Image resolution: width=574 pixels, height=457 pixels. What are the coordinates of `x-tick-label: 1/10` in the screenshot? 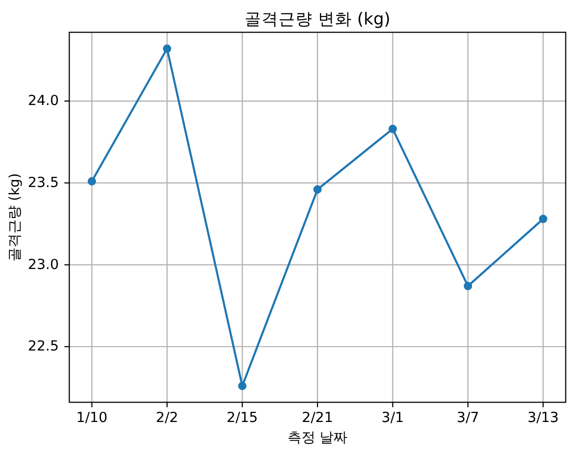 It's located at (92, 418).